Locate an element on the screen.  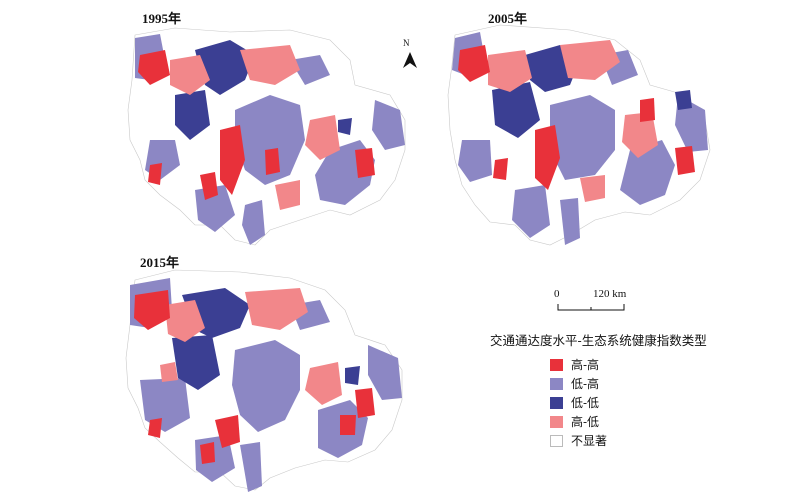
lisa-cluster-map is located at coordinates (579, 135).